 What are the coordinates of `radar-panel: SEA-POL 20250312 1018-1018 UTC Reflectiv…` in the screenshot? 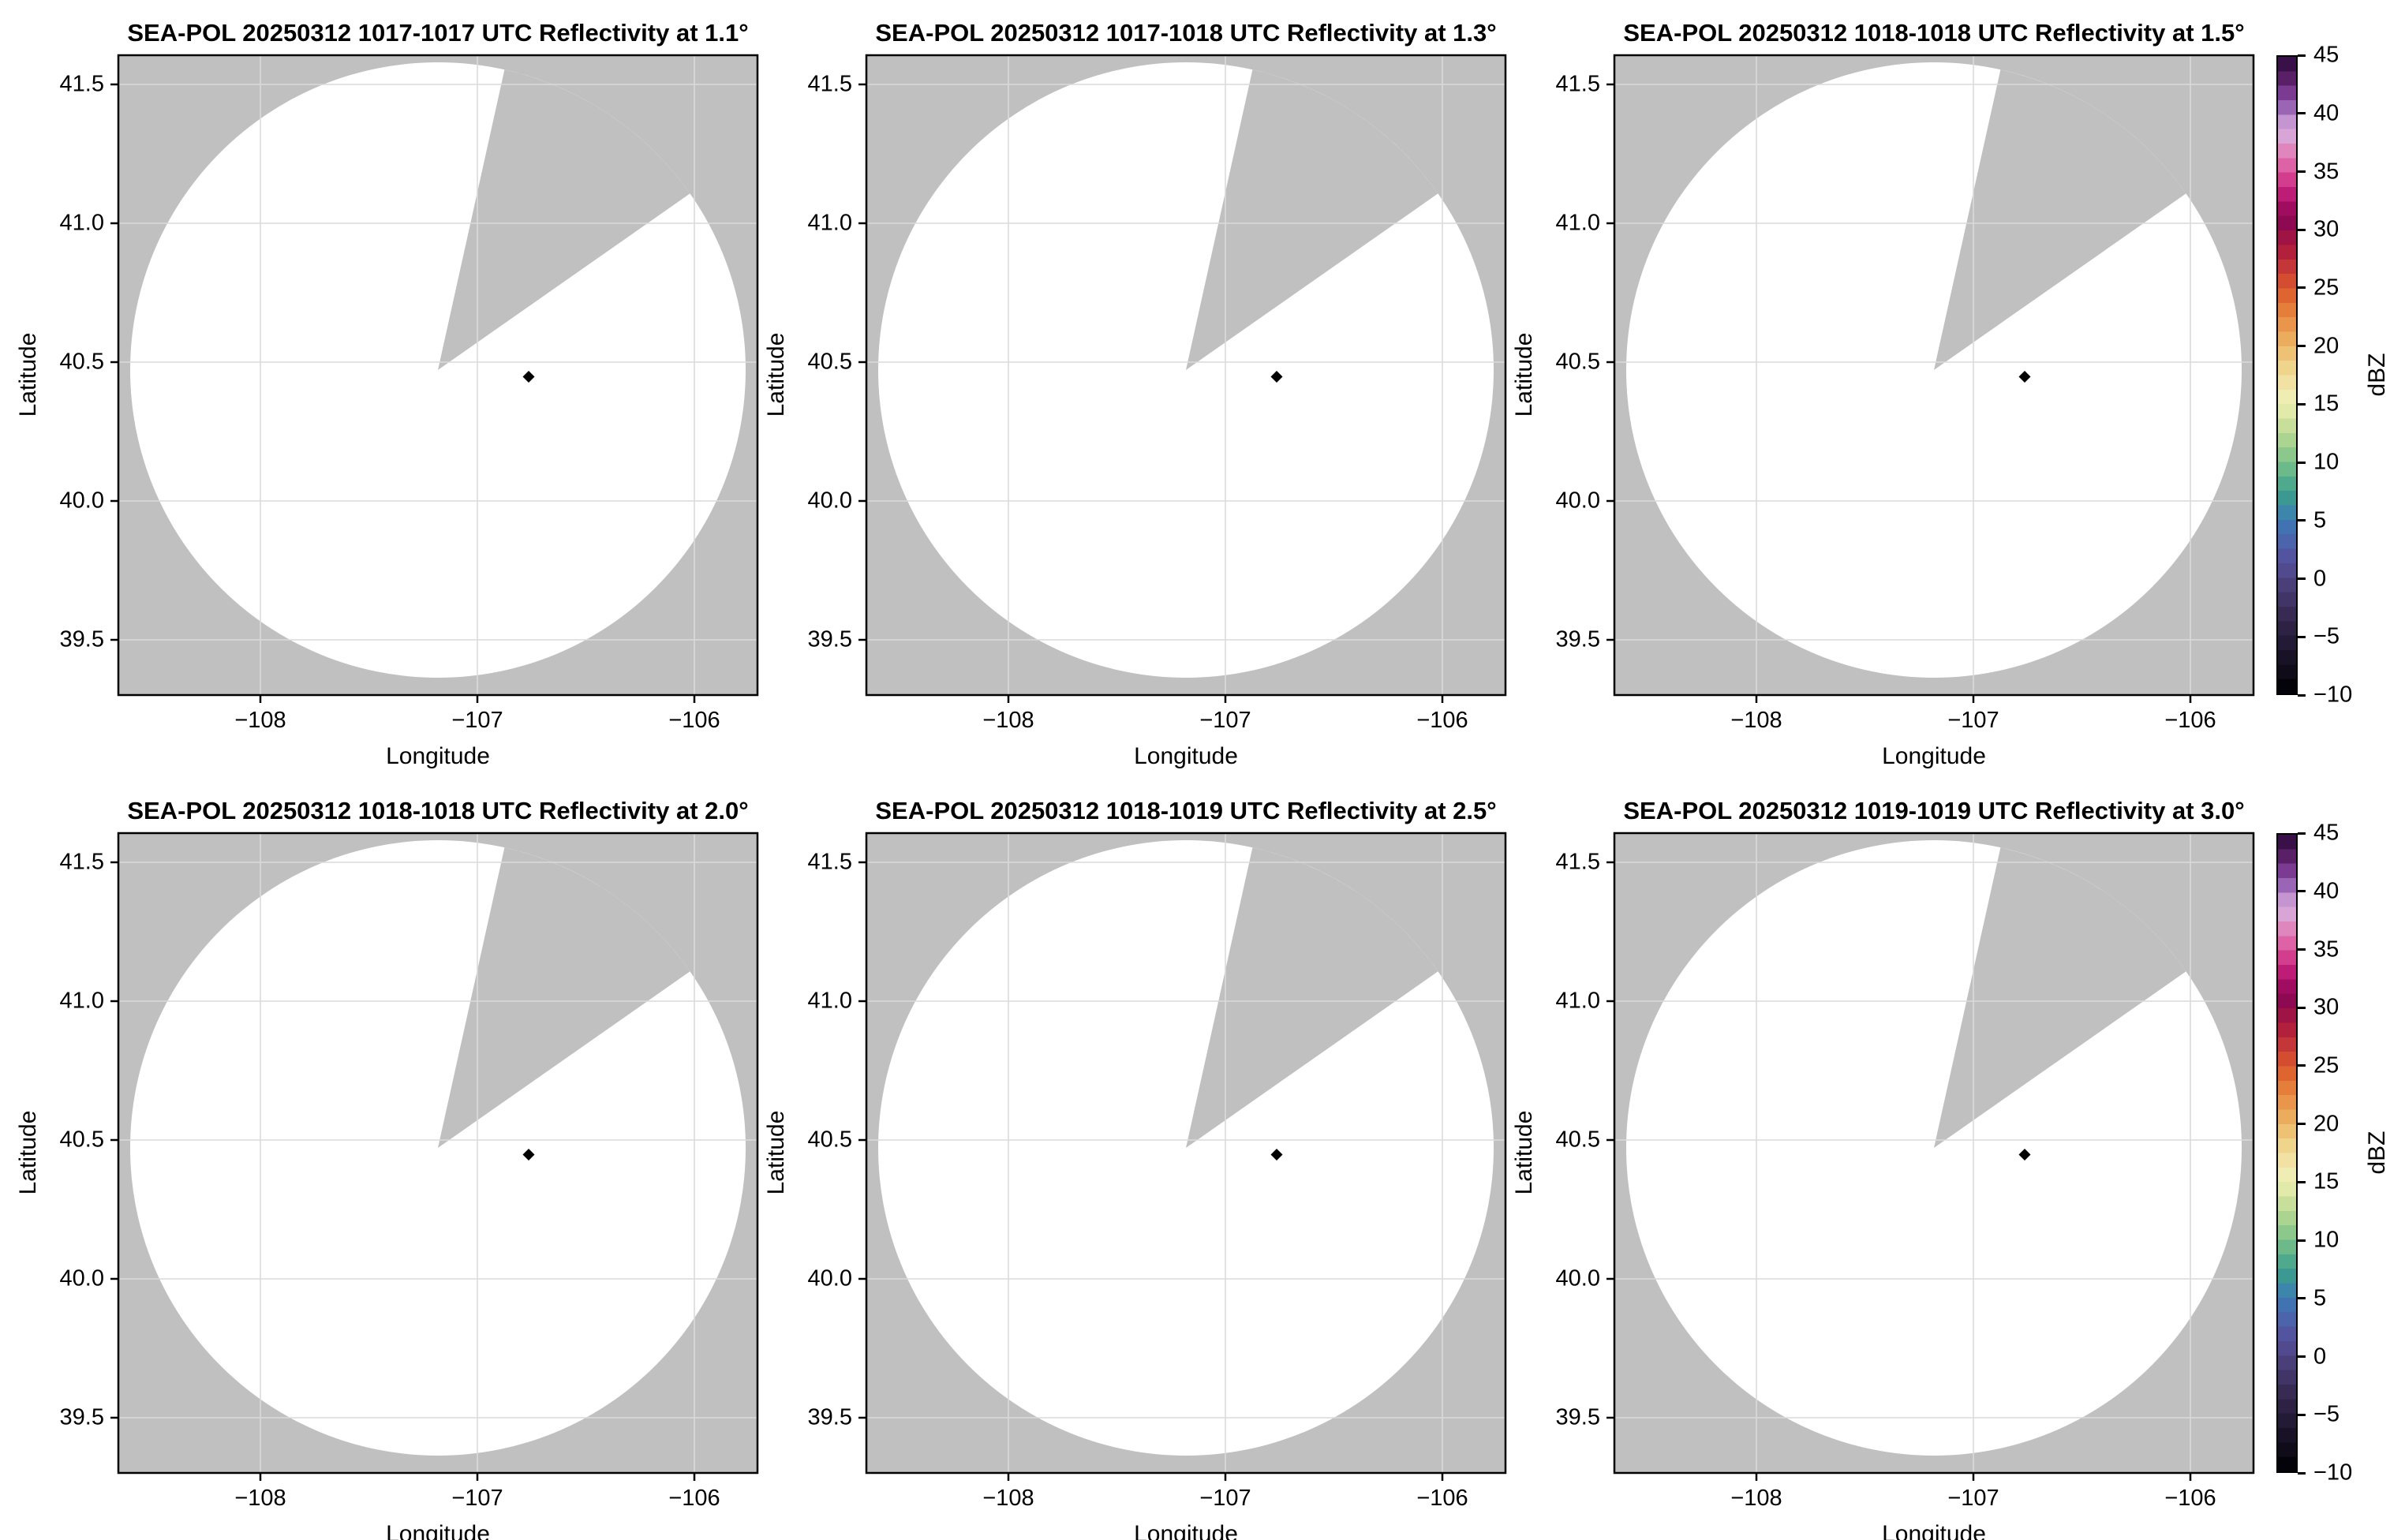 It's located at (387, 1168).